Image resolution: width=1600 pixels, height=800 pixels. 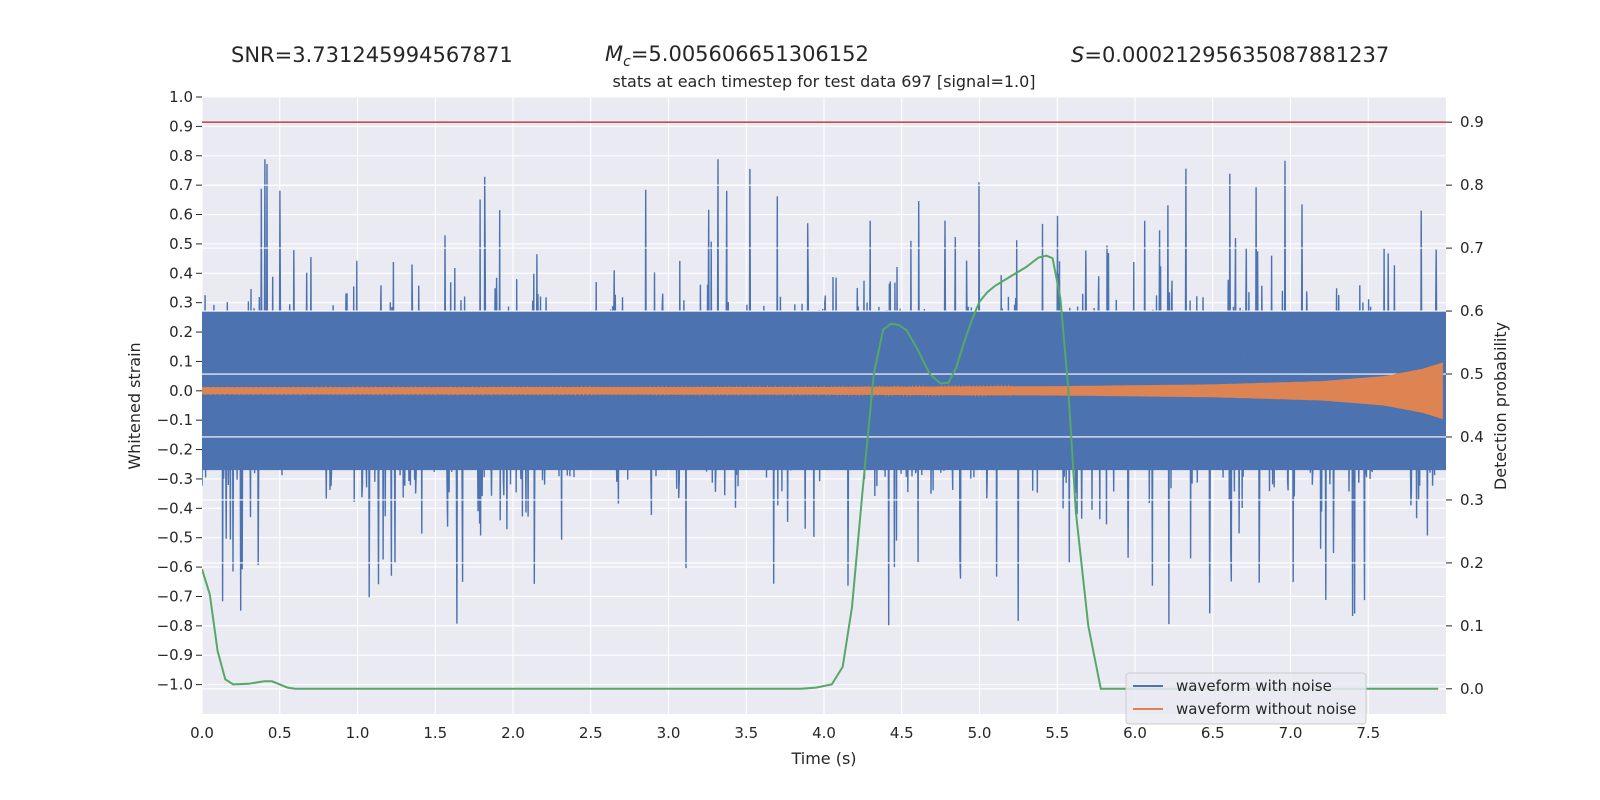 What do you see at coordinates (591, 733) in the screenshot?
I see `x-tick-label: 2.5` at bounding box center [591, 733].